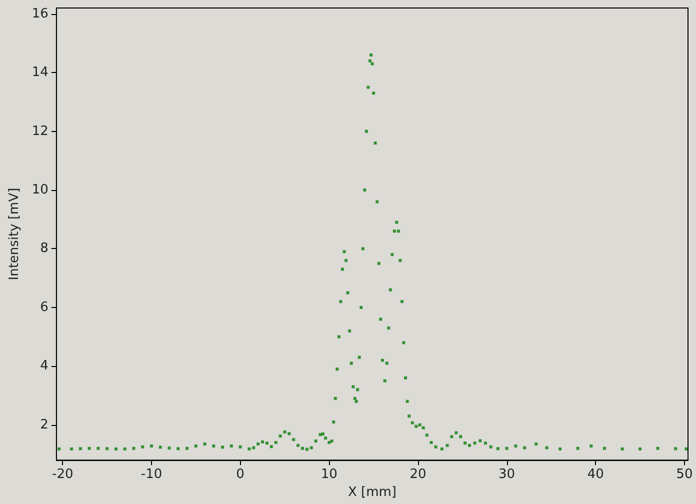  What do you see at coordinates (40, 131) in the screenshot?
I see `y-tick-label: 12` at bounding box center [40, 131].